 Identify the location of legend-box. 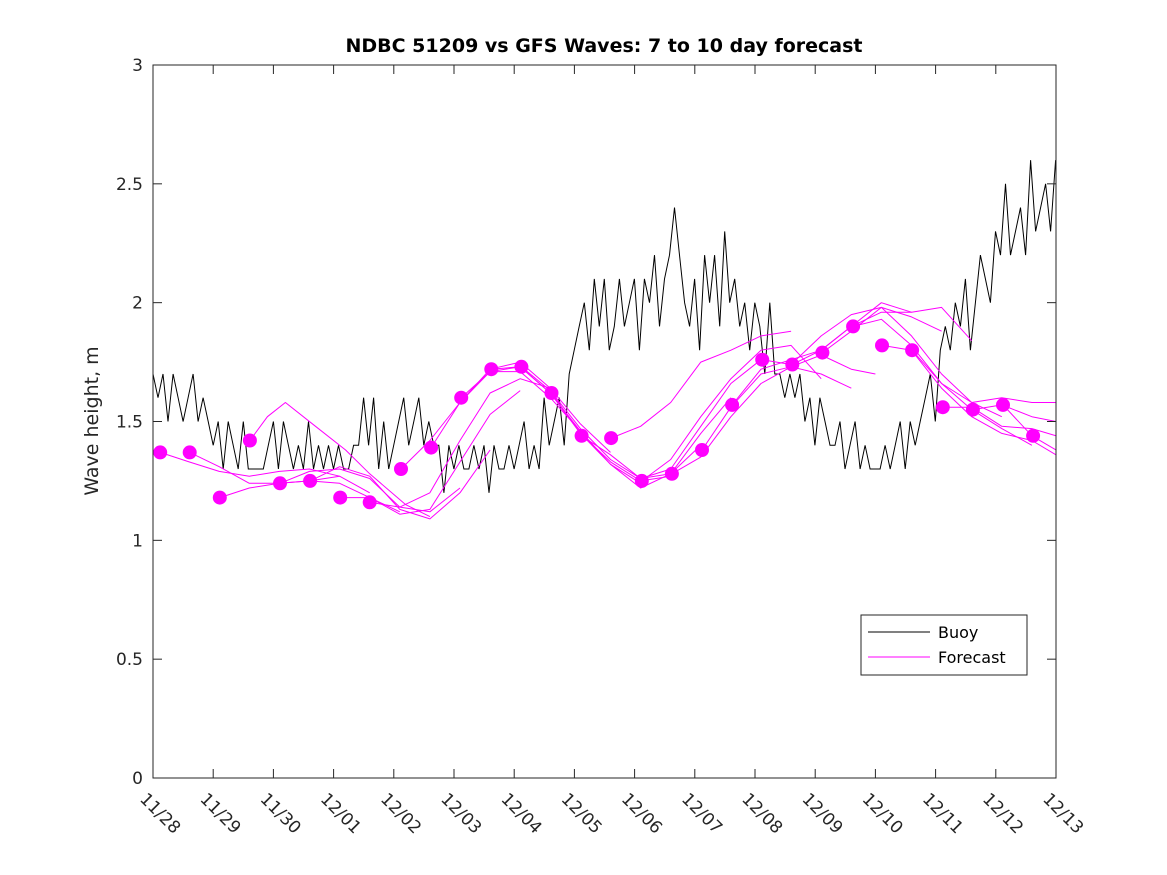
(944, 645).